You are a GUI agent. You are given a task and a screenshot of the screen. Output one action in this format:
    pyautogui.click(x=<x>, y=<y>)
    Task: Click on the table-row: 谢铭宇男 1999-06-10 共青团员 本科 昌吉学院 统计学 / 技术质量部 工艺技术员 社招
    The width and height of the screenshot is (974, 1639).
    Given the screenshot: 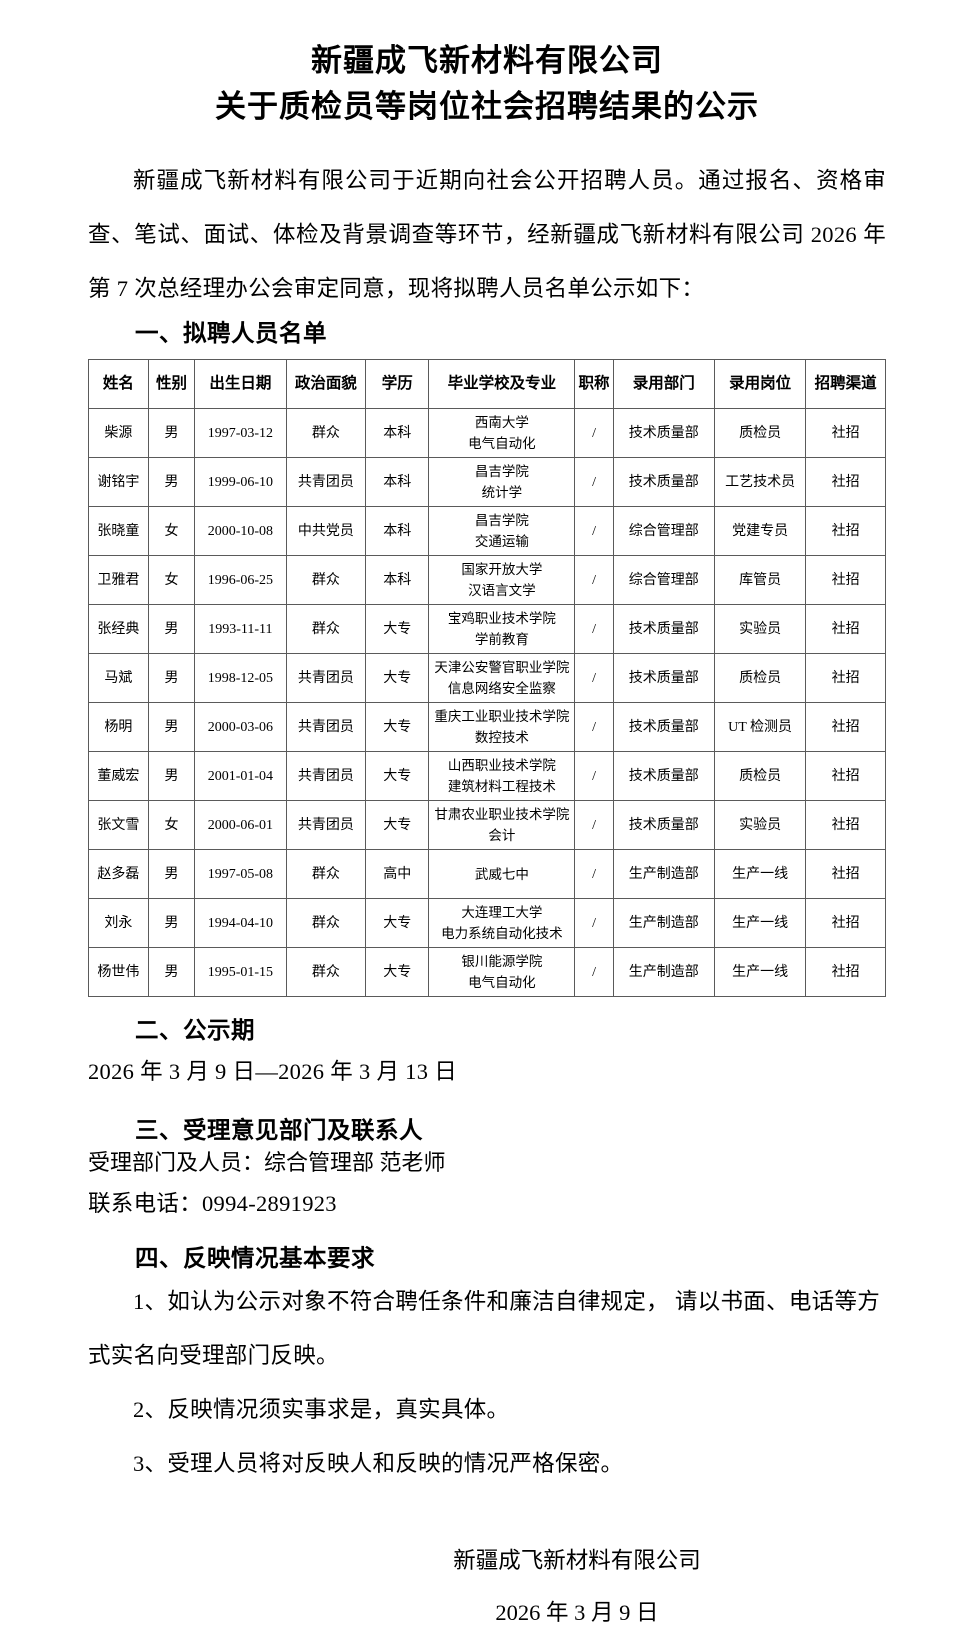 What is the action you would take?
    pyautogui.click(x=487, y=482)
    